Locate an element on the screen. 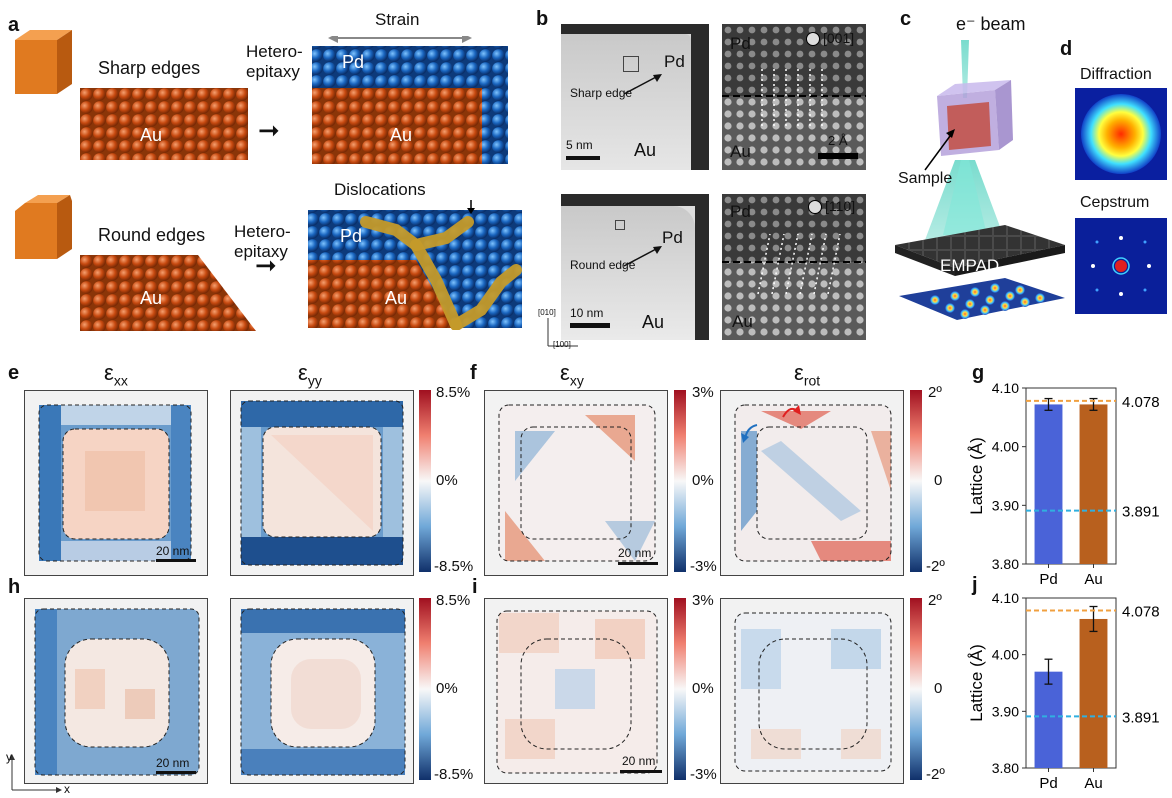  cbar-rot-top: 2º is located at coordinates (935, 392).